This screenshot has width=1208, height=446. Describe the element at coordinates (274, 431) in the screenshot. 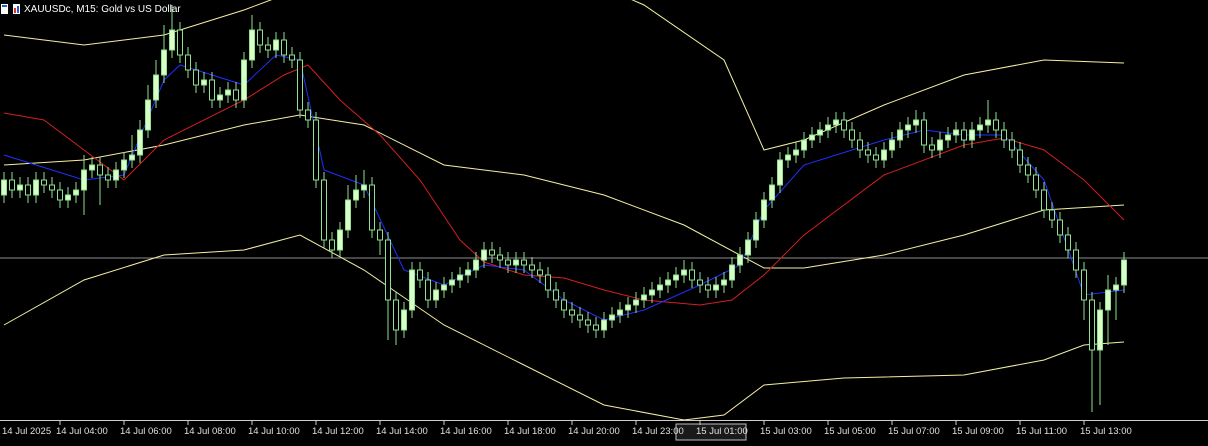

I see `x-tick-label: 14 Jul 10:00` at that location.